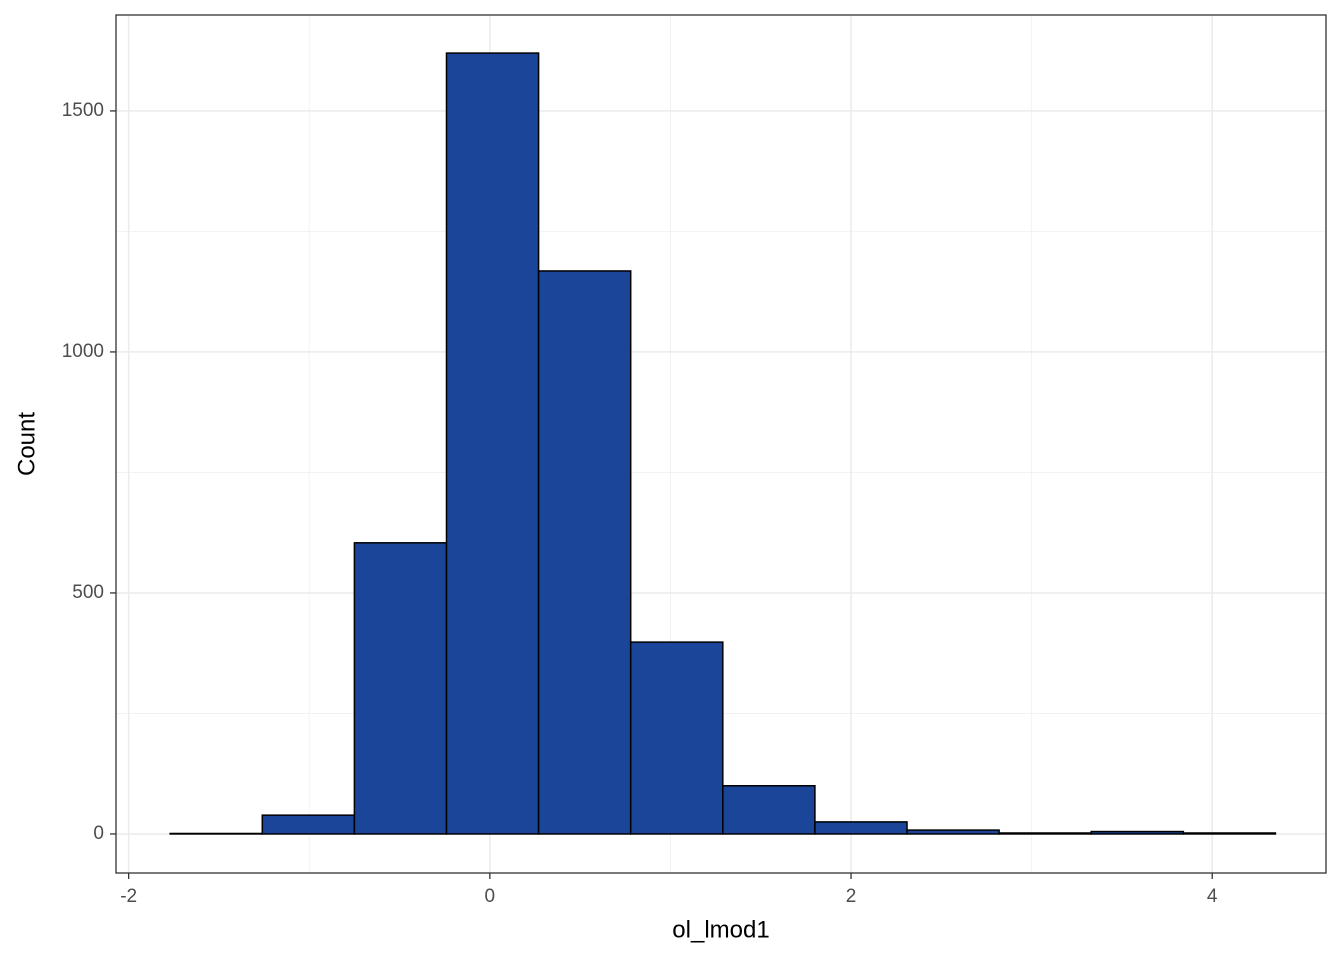  Describe the element at coordinates (83, 110) in the screenshot. I see `y-tick-label: 1500` at that location.